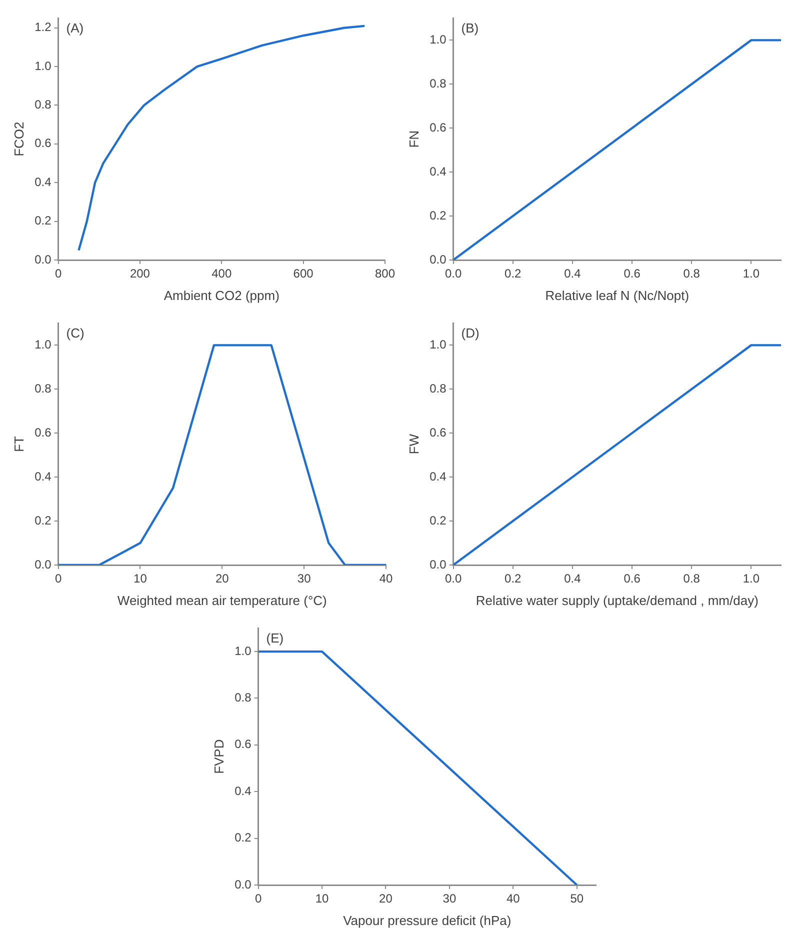 This screenshot has width=791, height=933. Describe the element at coordinates (222, 295) in the screenshot. I see `x-axis-title: Ambient CO2 (ppm)` at that location.